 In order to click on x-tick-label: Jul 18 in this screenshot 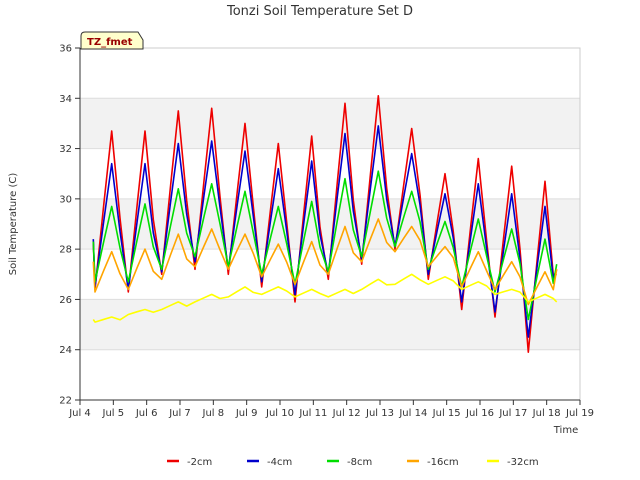, I will do `click(546, 413)`.